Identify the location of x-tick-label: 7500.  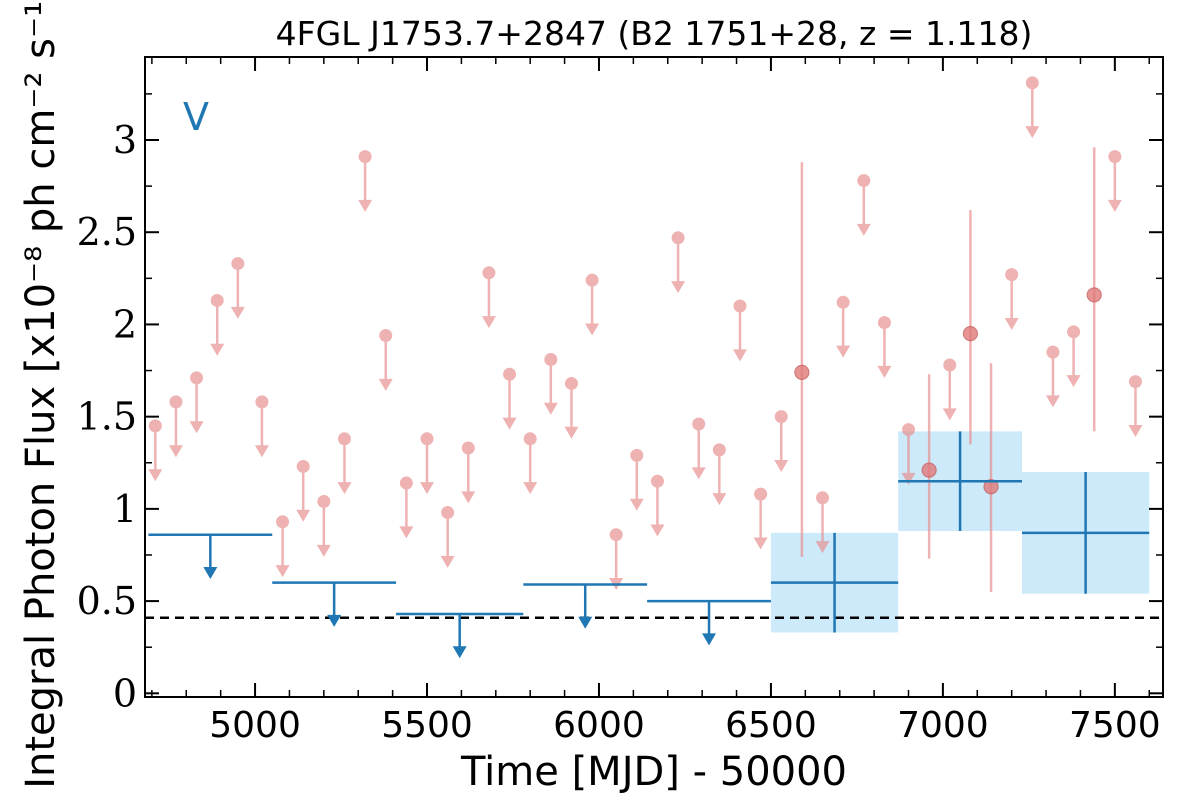
(1115, 725).